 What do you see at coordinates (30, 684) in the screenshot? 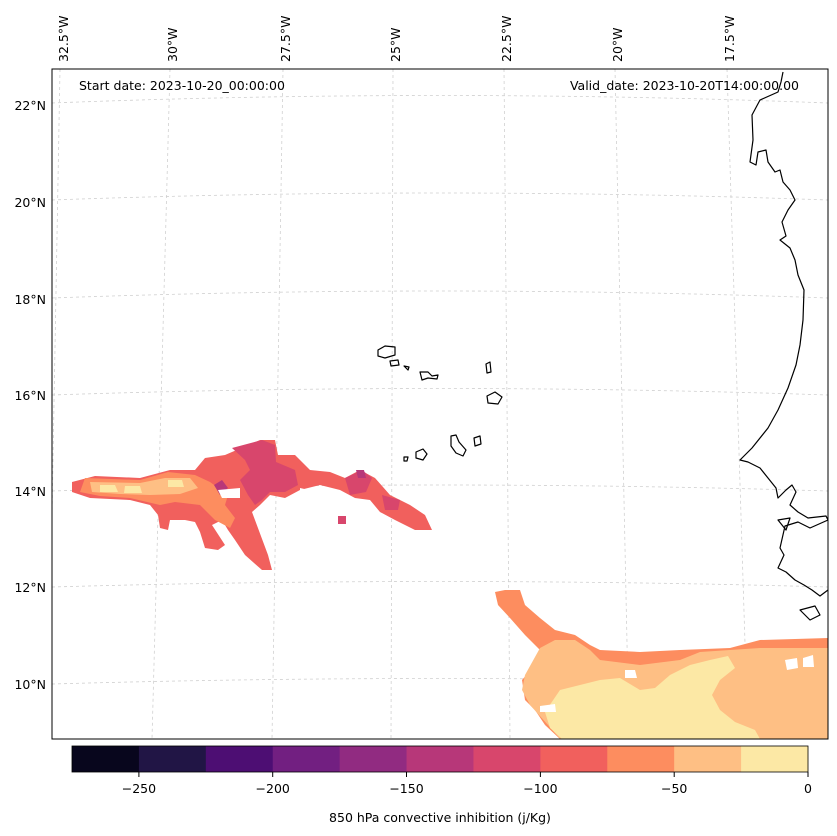
I see `lat-label: 10°N` at bounding box center [30, 684].